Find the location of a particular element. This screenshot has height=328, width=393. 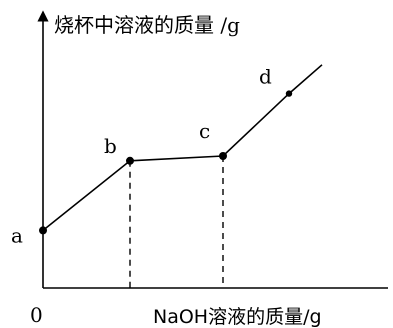

x-axis-label: NaOH溶液的质量/g is located at coordinates (237, 317).